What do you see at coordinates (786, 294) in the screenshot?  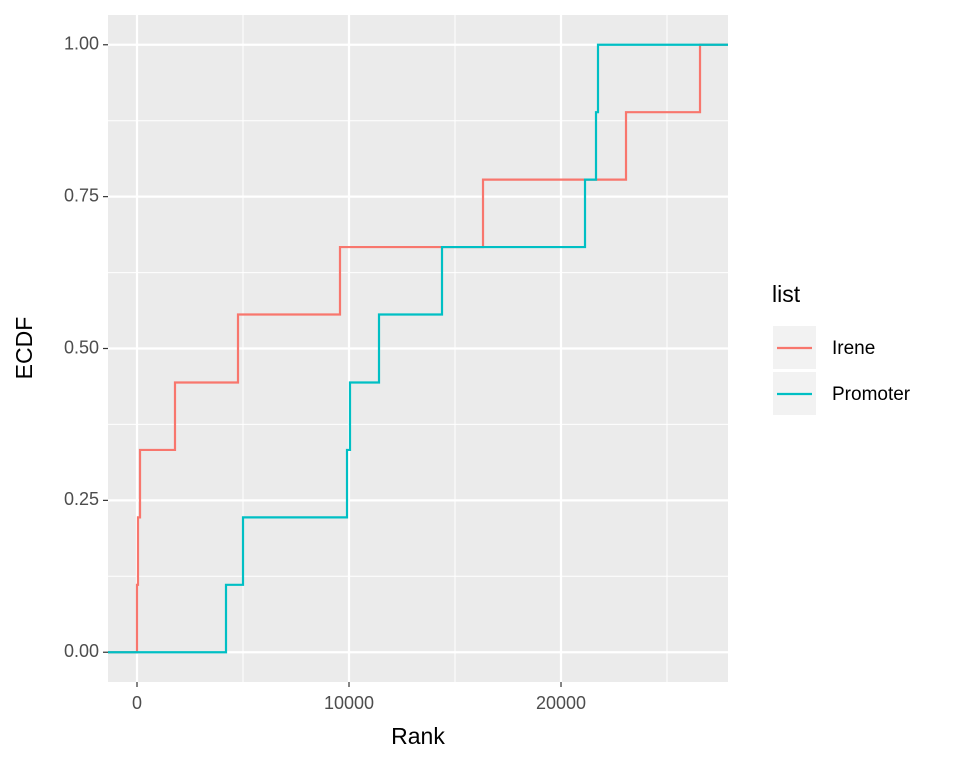 I see `legend-title: list` at bounding box center [786, 294].